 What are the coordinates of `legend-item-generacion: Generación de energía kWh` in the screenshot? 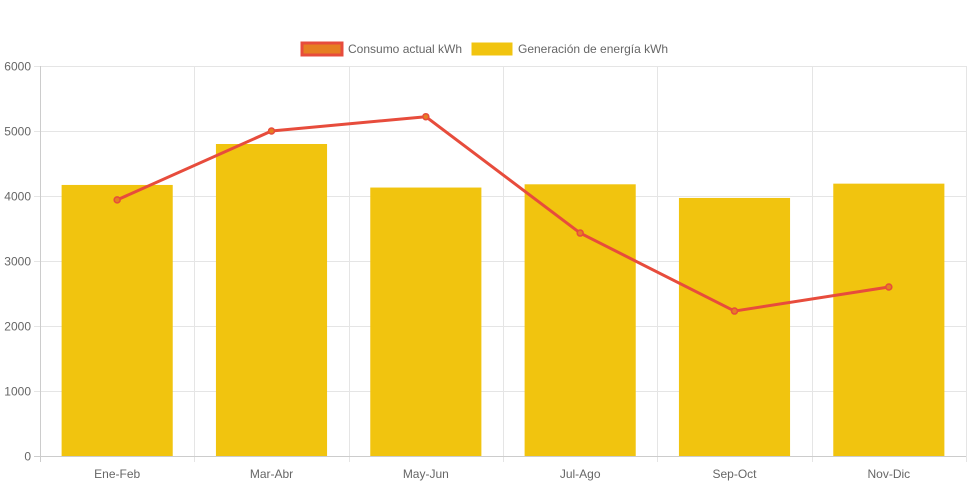 It's located at (569, 49).